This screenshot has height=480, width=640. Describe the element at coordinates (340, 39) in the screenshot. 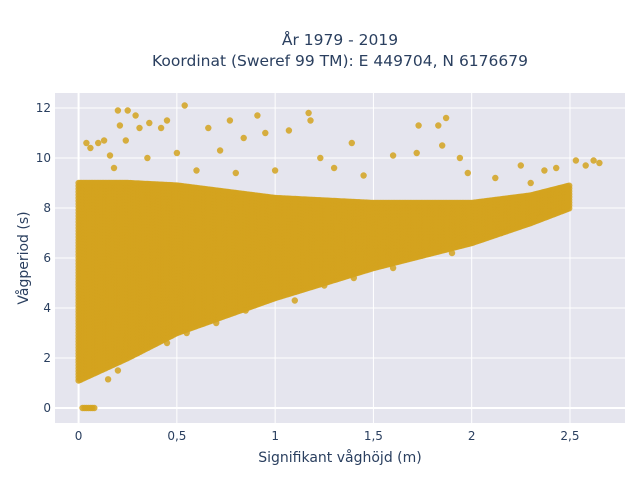

I see `chart-title: År 1979 - 2019` at that location.